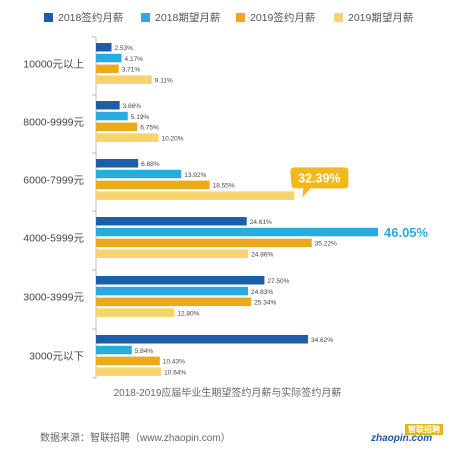  I want to click on data-label: 2.53%, so click(123, 48).